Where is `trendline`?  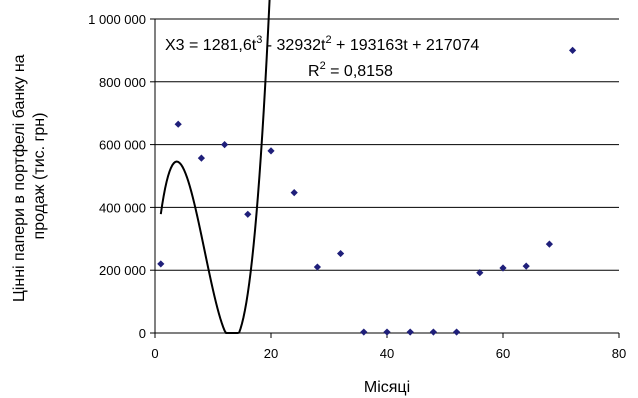
trendline is located at coordinates (215, 167).